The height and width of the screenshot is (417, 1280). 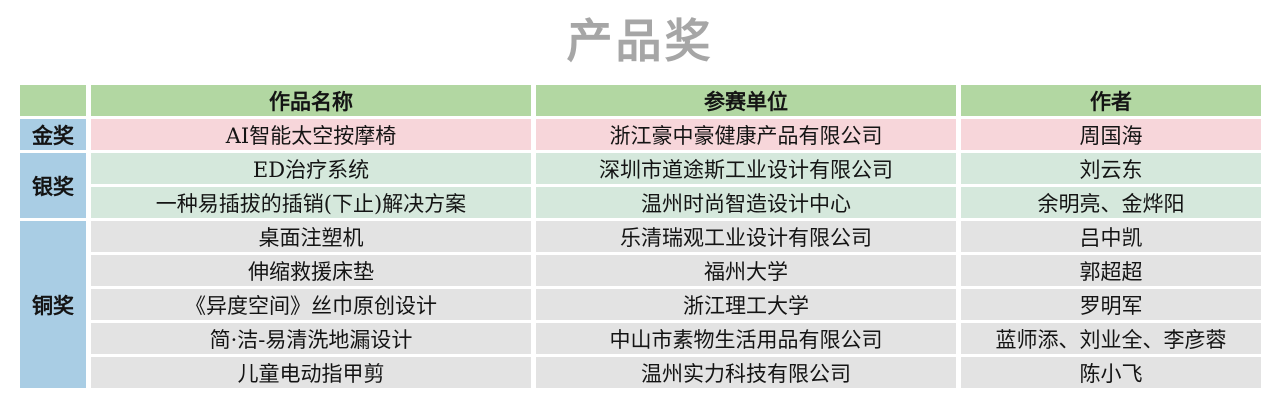 What do you see at coordinates (53, 134) in the screenshot?
I see `award-label-gold: 金奖` at bounding box center [53, 134].